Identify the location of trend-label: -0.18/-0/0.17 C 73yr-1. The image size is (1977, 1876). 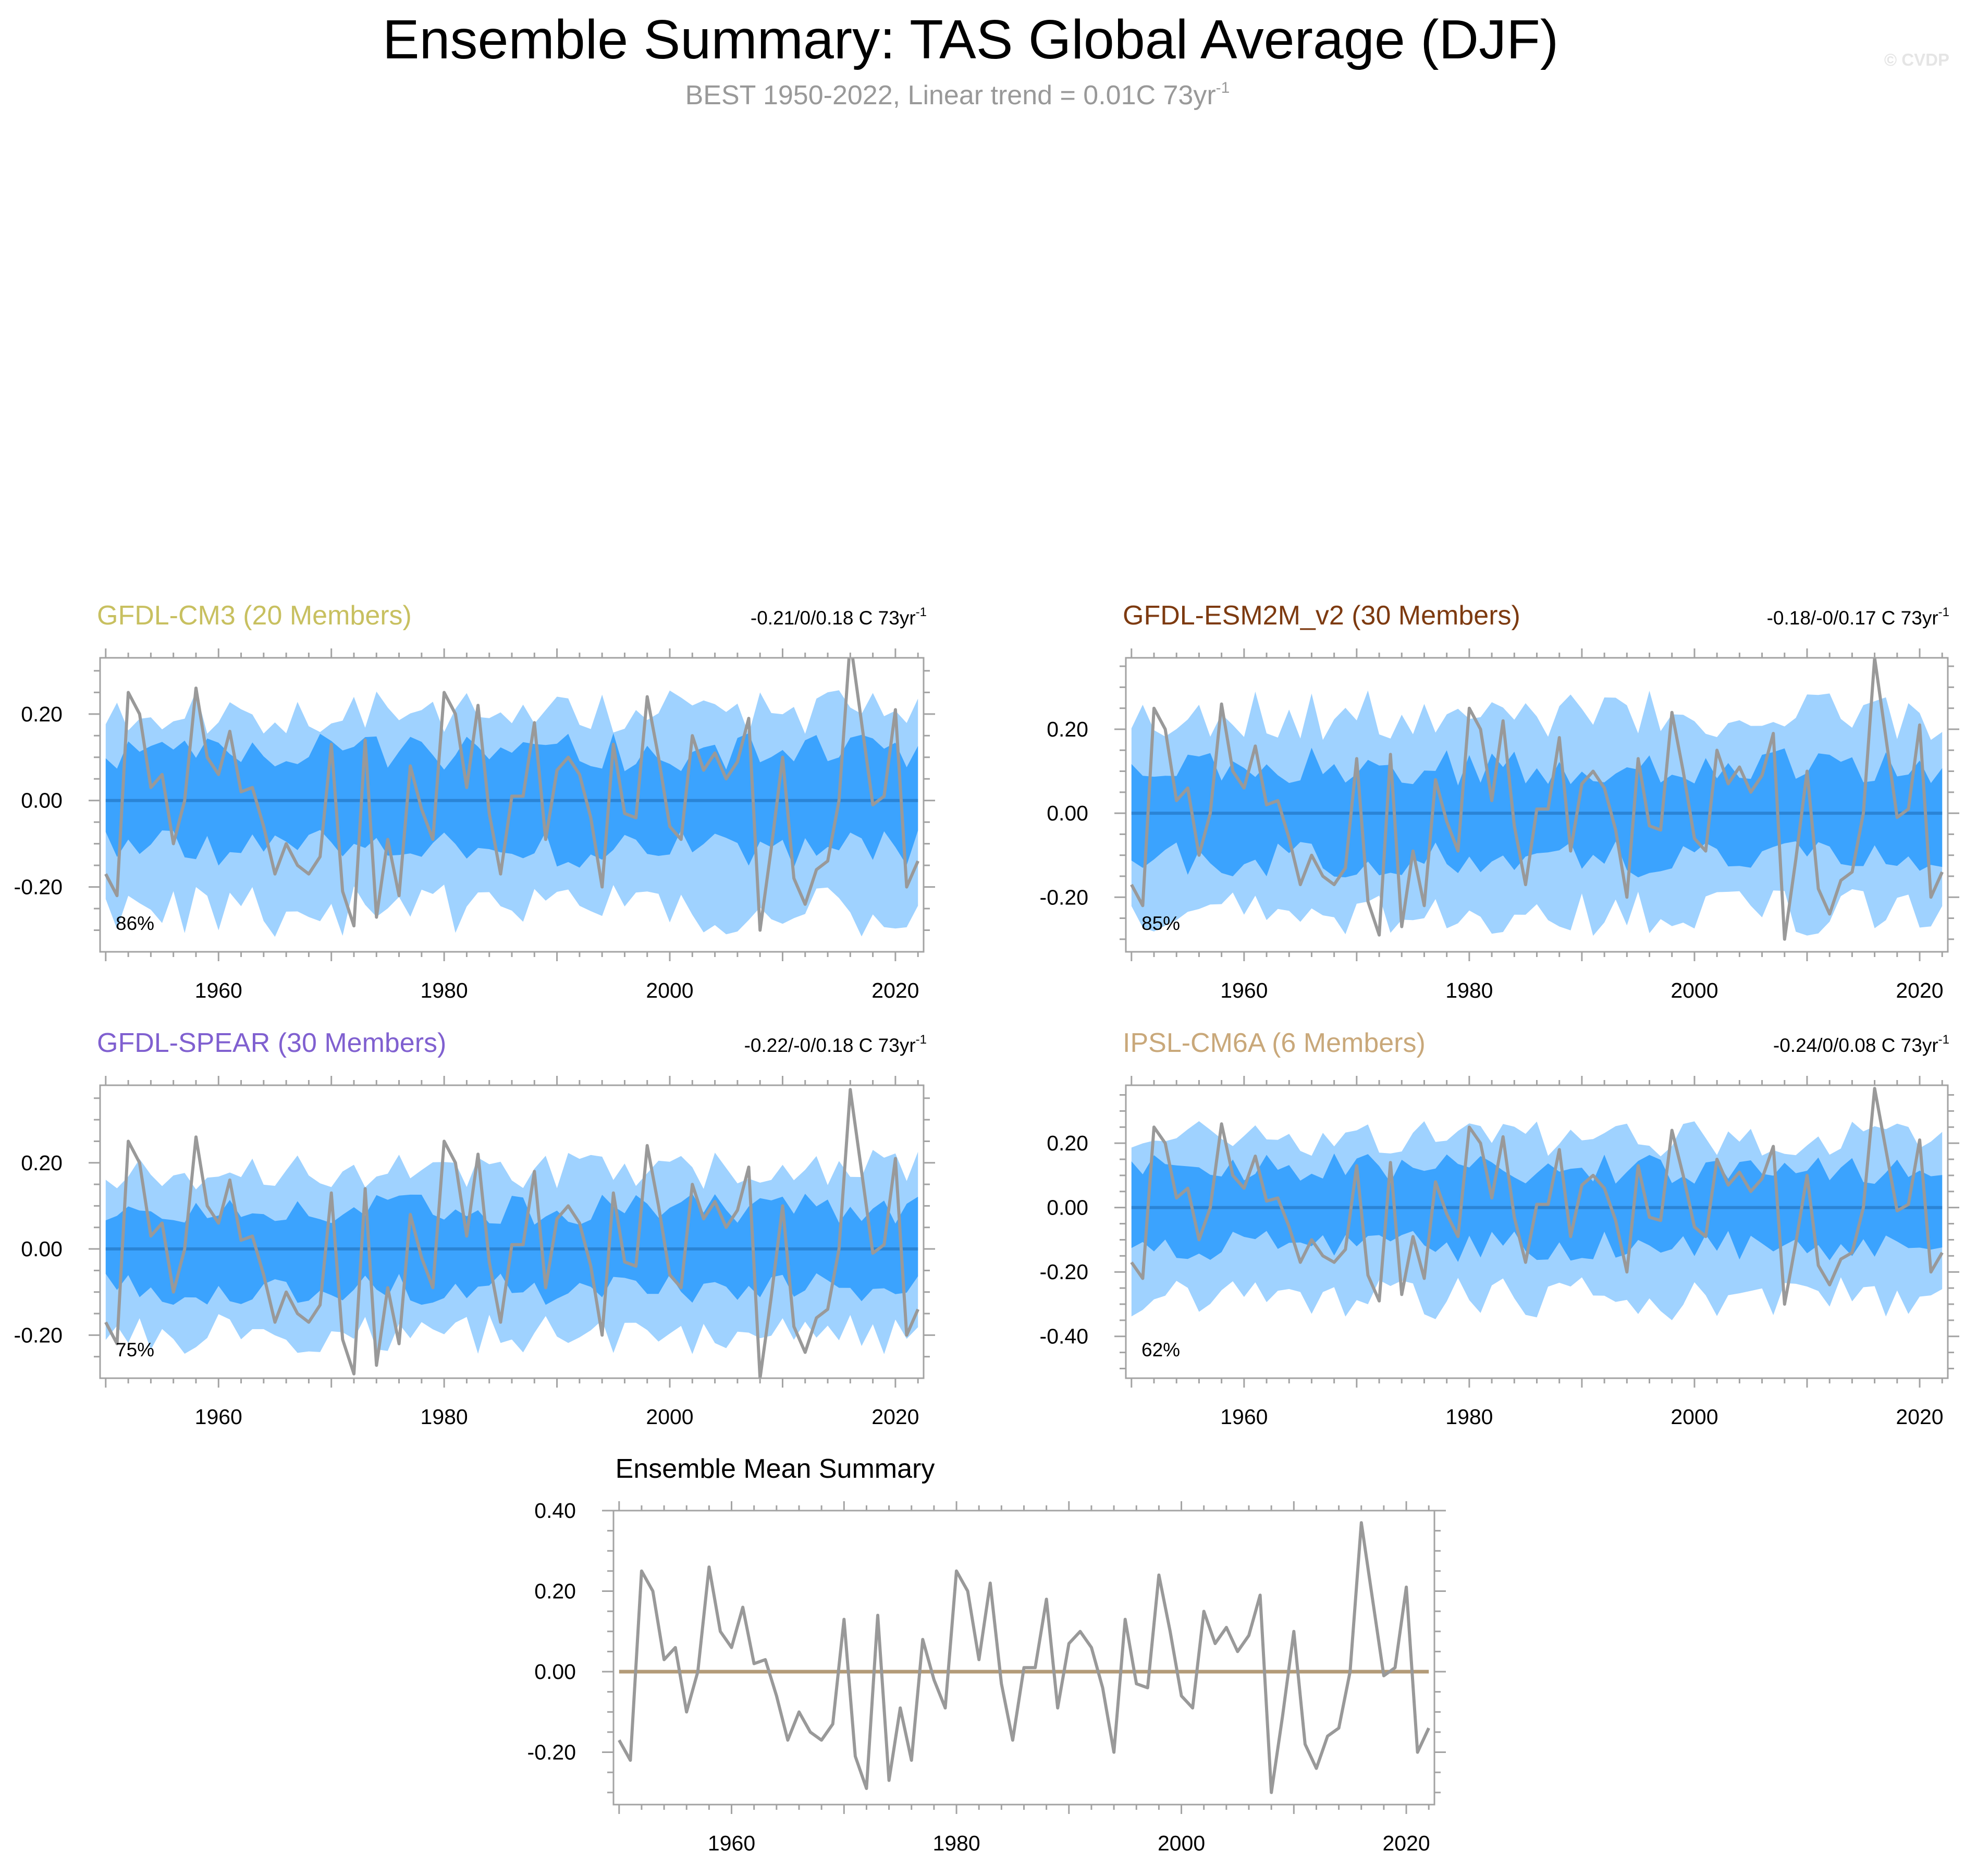
(1858, 617).